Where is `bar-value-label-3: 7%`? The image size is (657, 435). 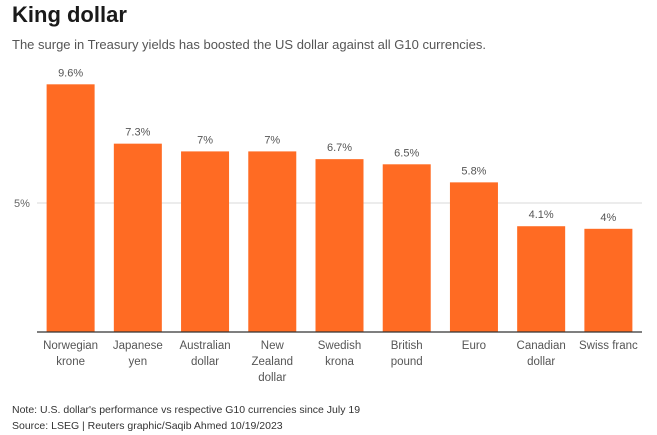
bar-value-label-3: 7% is located at coordinates (272, 140).